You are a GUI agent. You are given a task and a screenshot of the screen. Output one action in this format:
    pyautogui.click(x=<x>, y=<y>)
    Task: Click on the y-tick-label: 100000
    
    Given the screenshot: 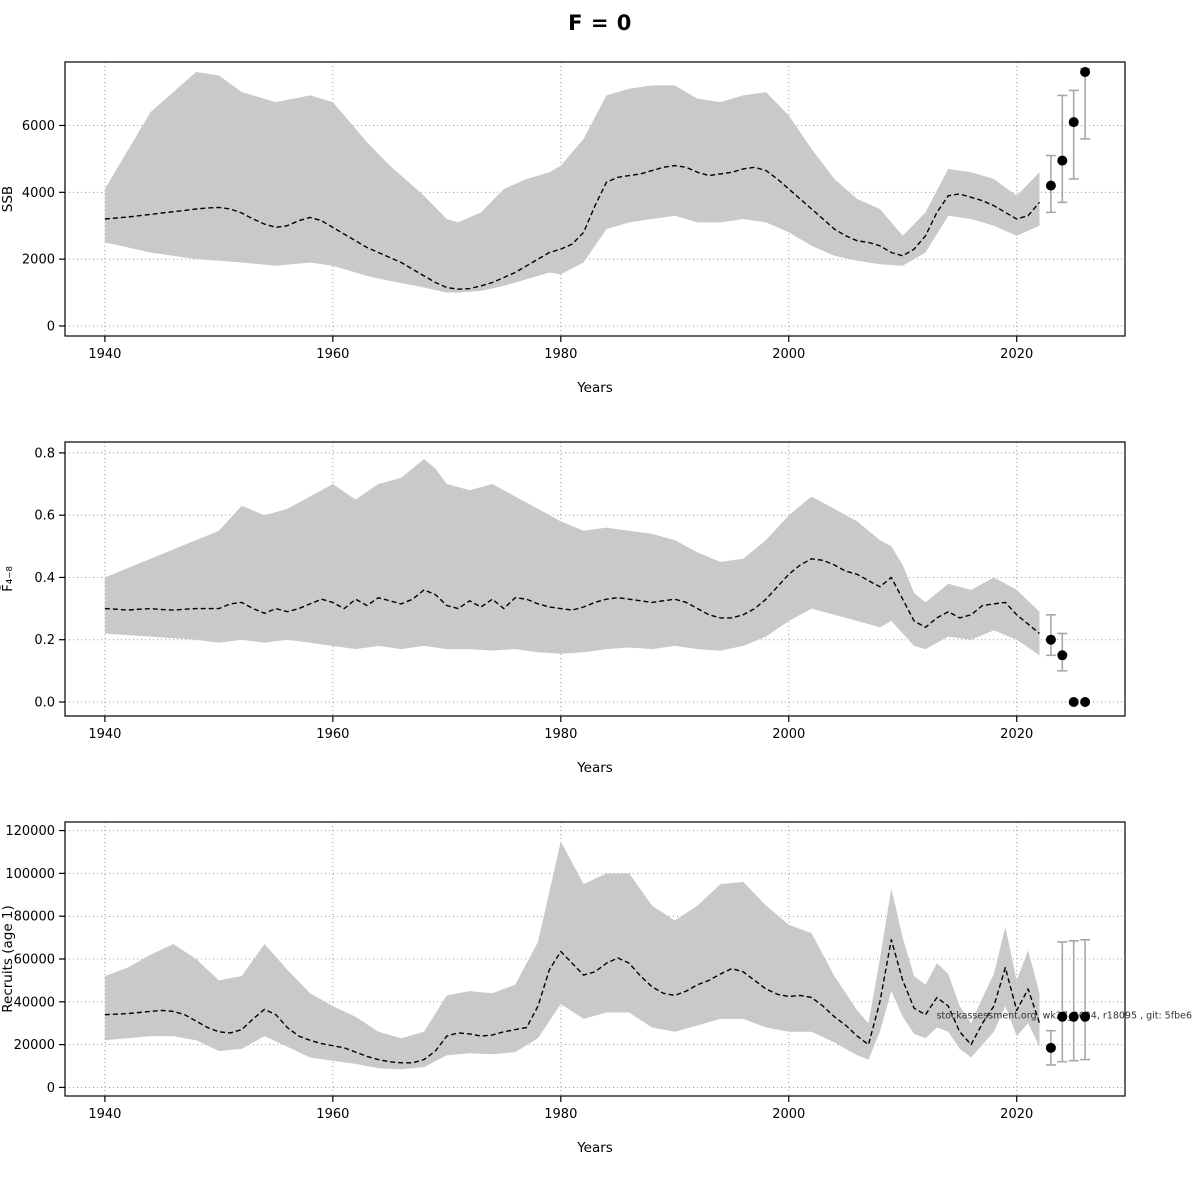 What is the action you would take?
    pyautogui.click(x=30, y=874)
    